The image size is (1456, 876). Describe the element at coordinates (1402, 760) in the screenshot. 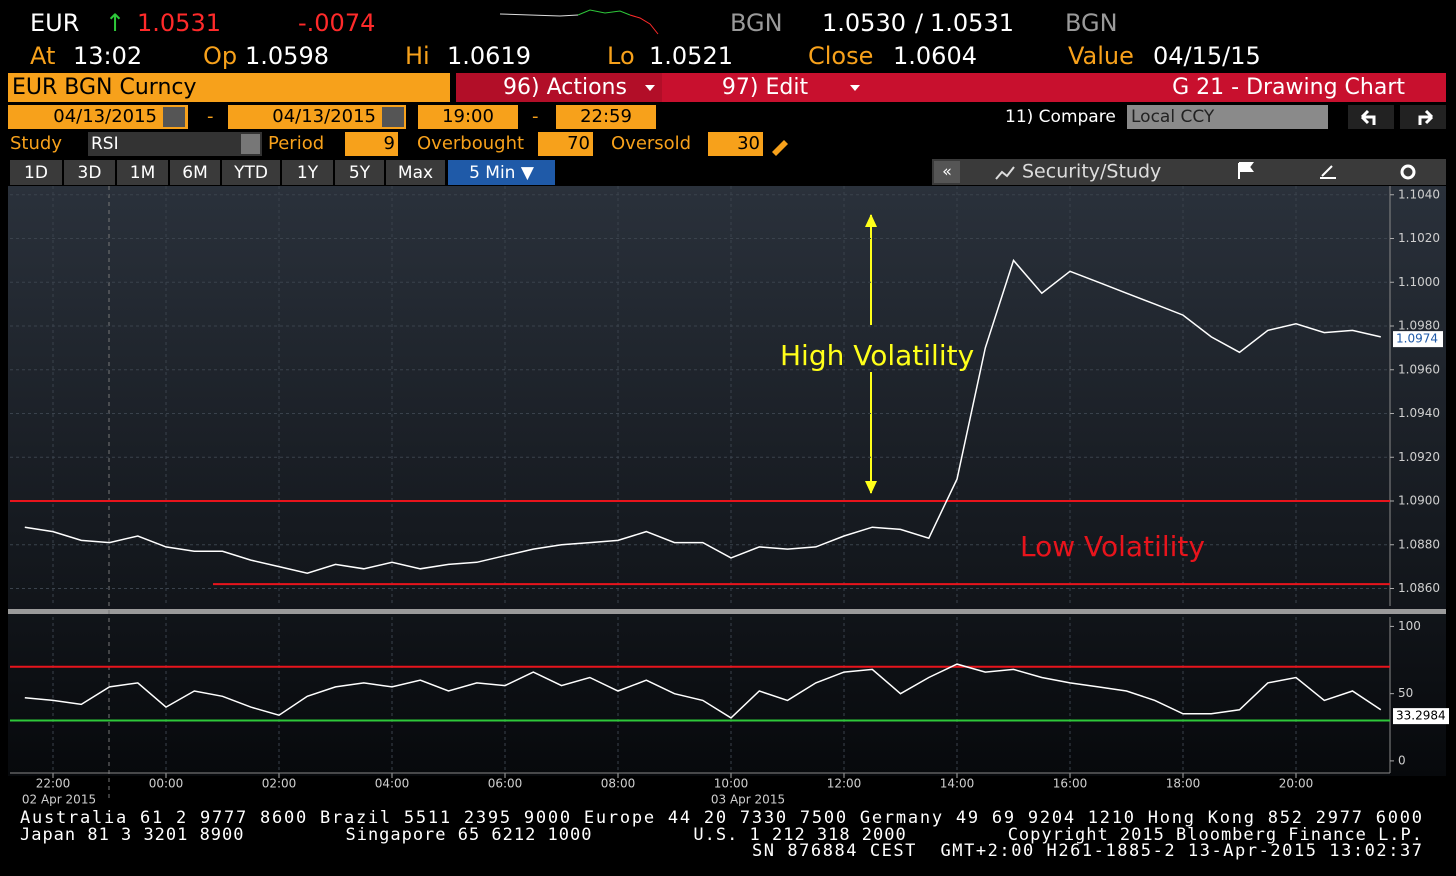

I see `y-tick-label: 0` at that location.